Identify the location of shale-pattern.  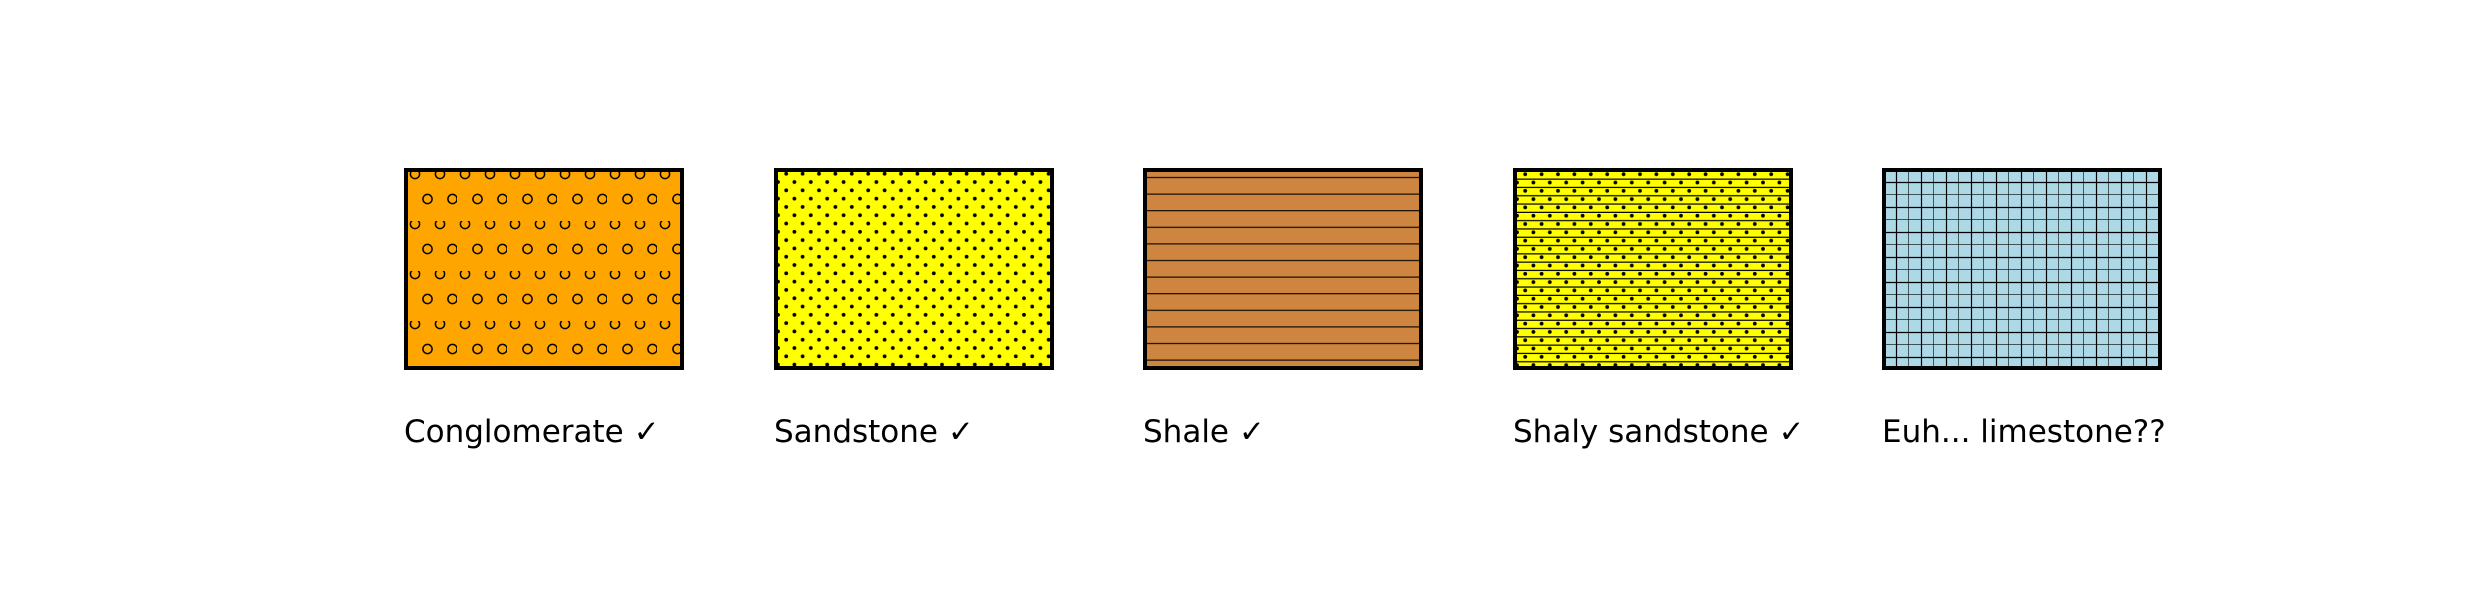
(1283, 269).